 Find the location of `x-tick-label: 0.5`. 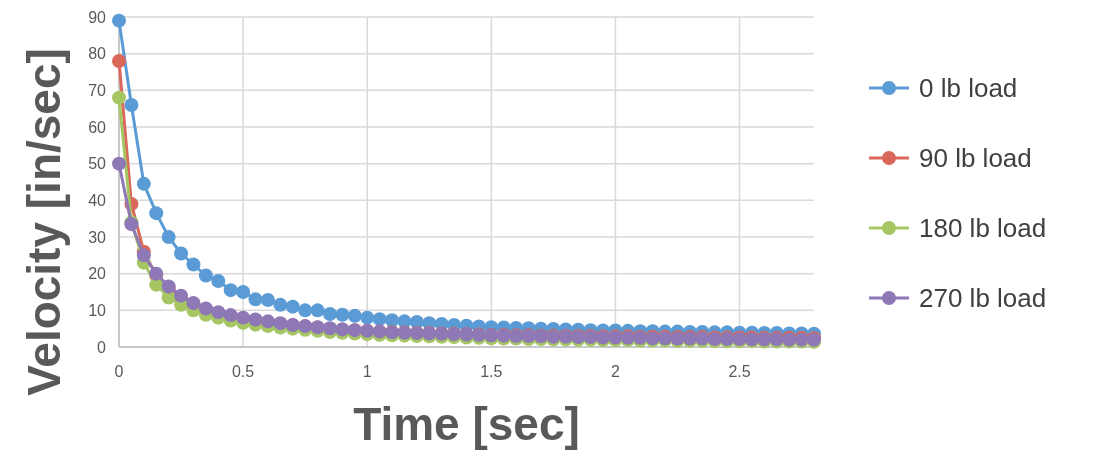

x-tick-label: 0.5 is located at coordinates (243, 371).